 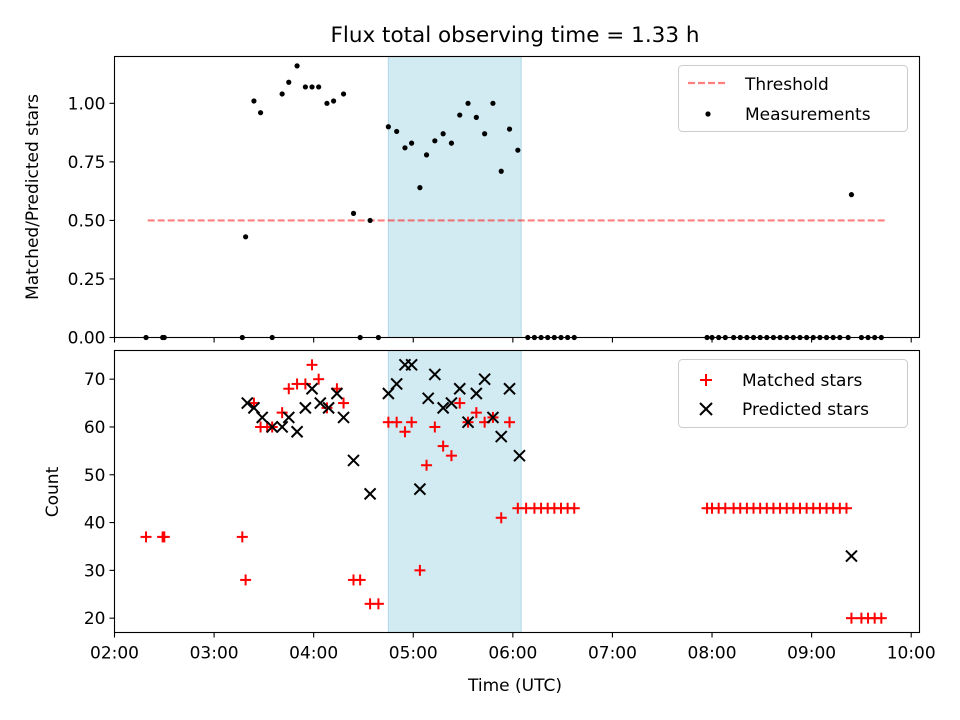 I want to click on x-tick-label: 06:00, so click(x=512, y=654).